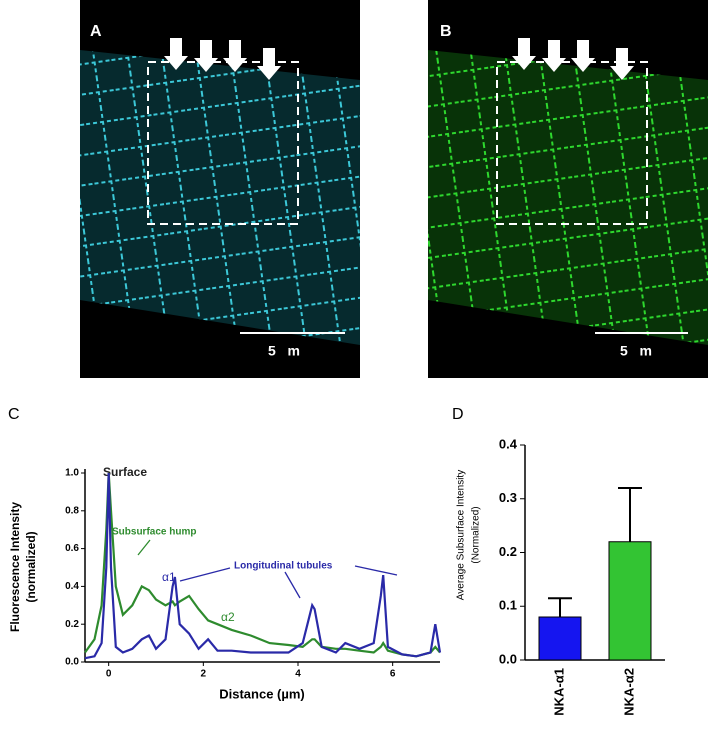 The width and height of the screenshot is (712, 750). What do you see at coordinates (154, 532) in the screenshot?
I see `annotation: Subsurface hump` at bounding box center [154, 532].